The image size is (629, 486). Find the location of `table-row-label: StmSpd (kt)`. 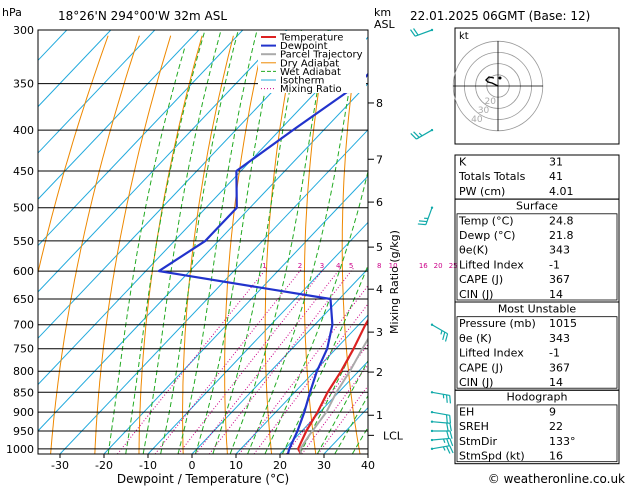

table-row-label: StmSpd (kt) is located at coordinates (492, 456).